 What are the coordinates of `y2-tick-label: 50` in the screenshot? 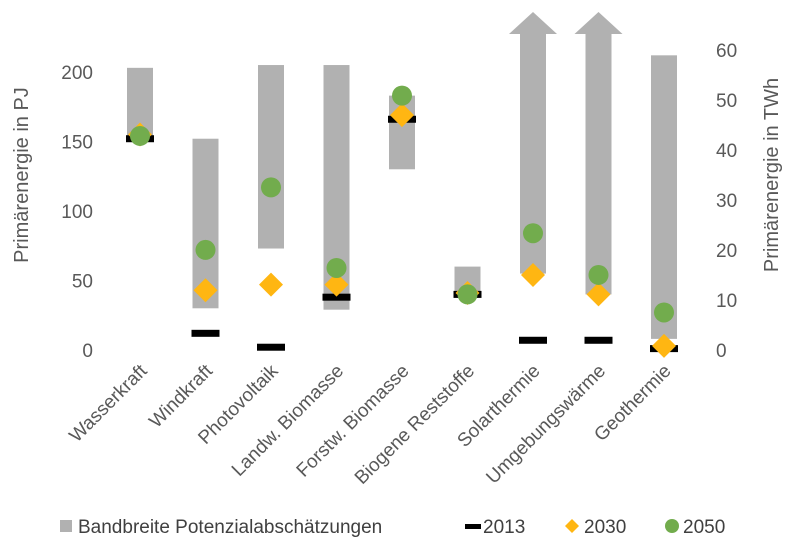 It's located at (726, 101).